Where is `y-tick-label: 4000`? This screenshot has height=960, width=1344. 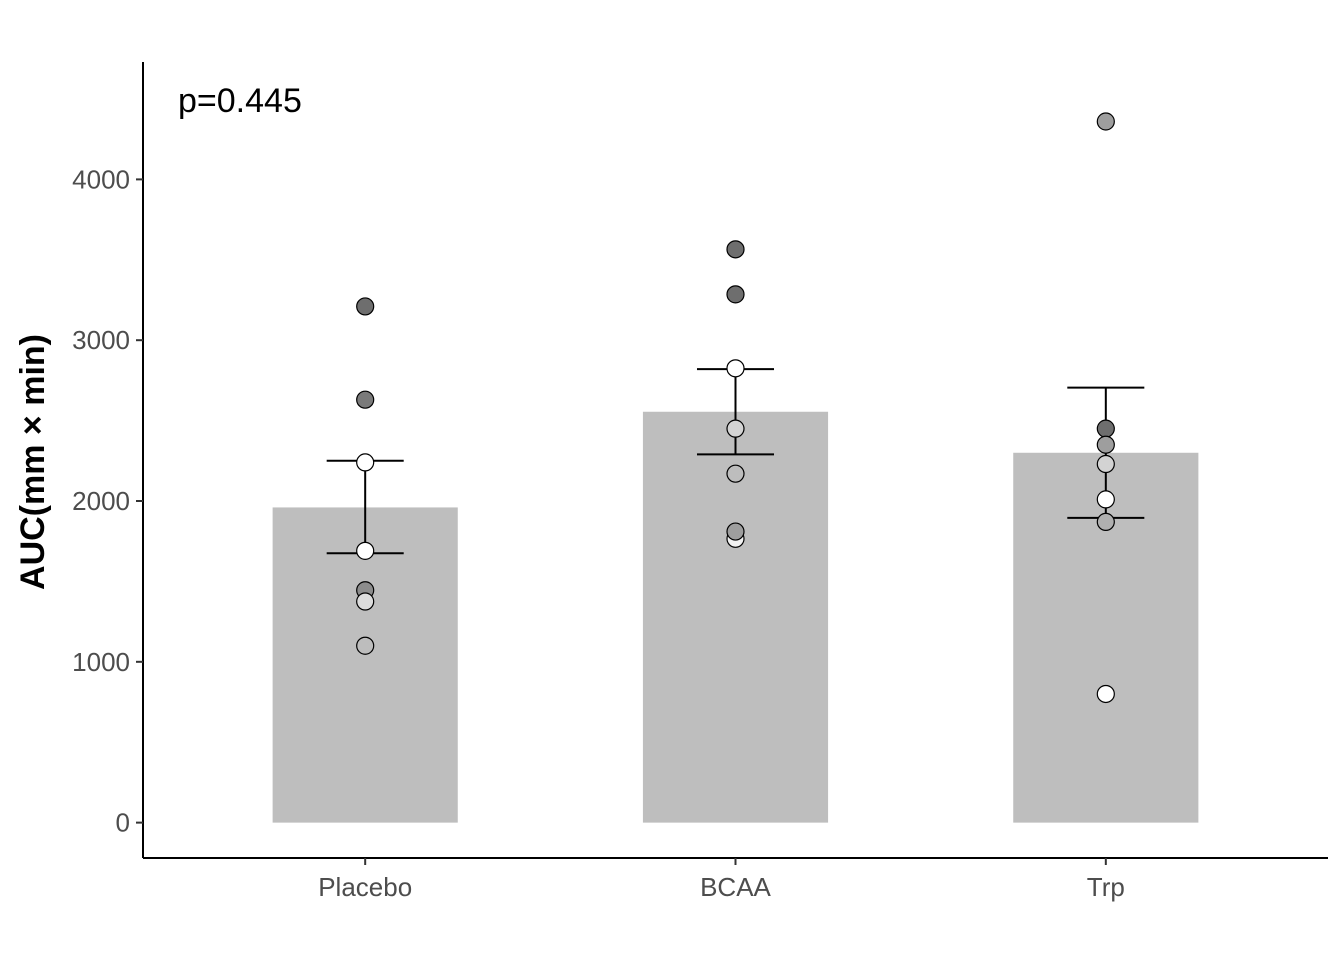
y-tick-label: 4000 is located at coordinates (101, 179).